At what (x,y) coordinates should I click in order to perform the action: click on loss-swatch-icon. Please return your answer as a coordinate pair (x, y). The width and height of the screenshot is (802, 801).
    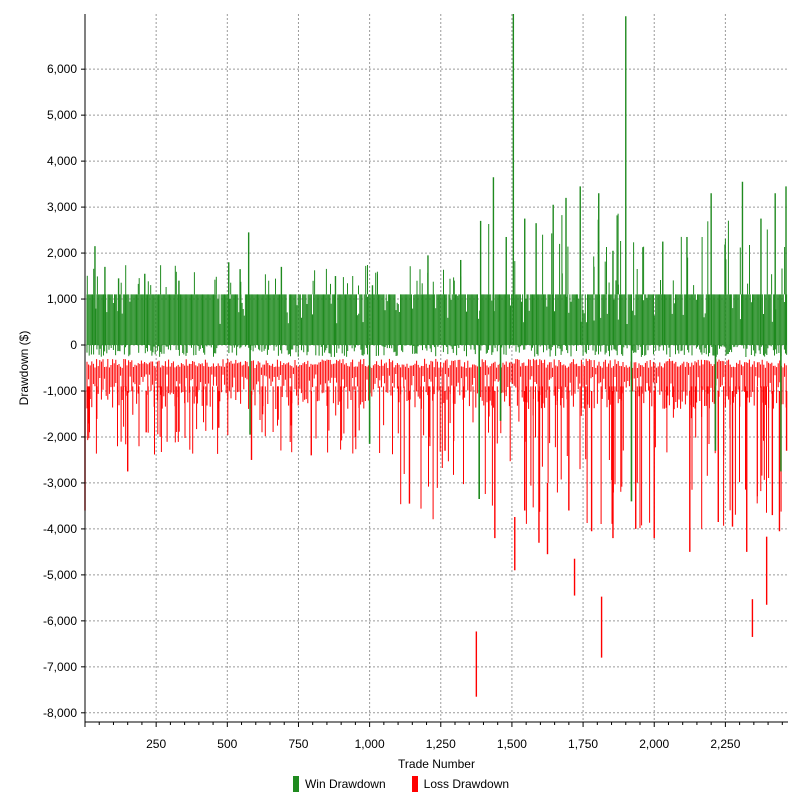
    Looking at the image, I should click on (414, 784).